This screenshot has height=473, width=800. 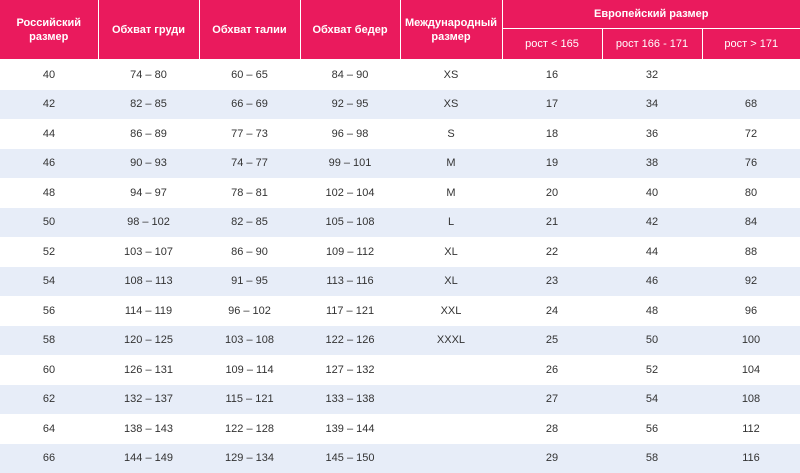 I want to click on table-cell: 38, so click(x=652, y=163).